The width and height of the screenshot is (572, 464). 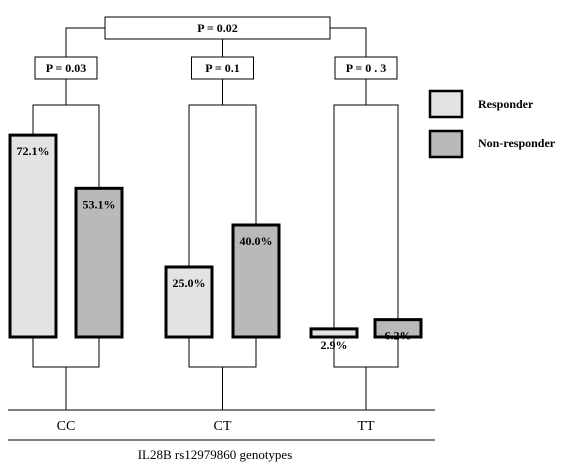 What do you see at coordinates (398, 336) in the screenshot?
I see `bar-label-tt-non-responder: 6.2%` at bounding box center [398, 336].